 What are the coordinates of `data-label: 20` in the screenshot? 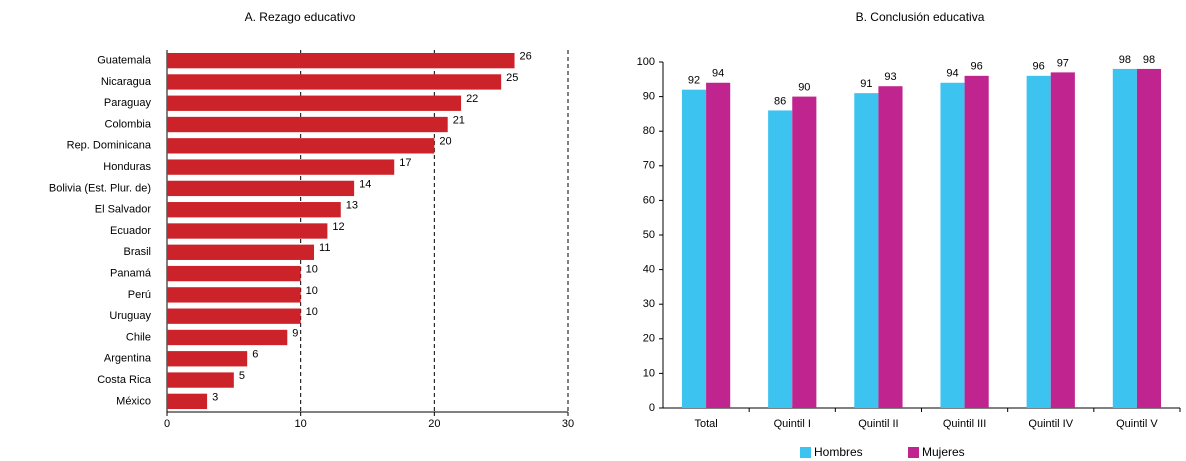 It's located at (445, 142).